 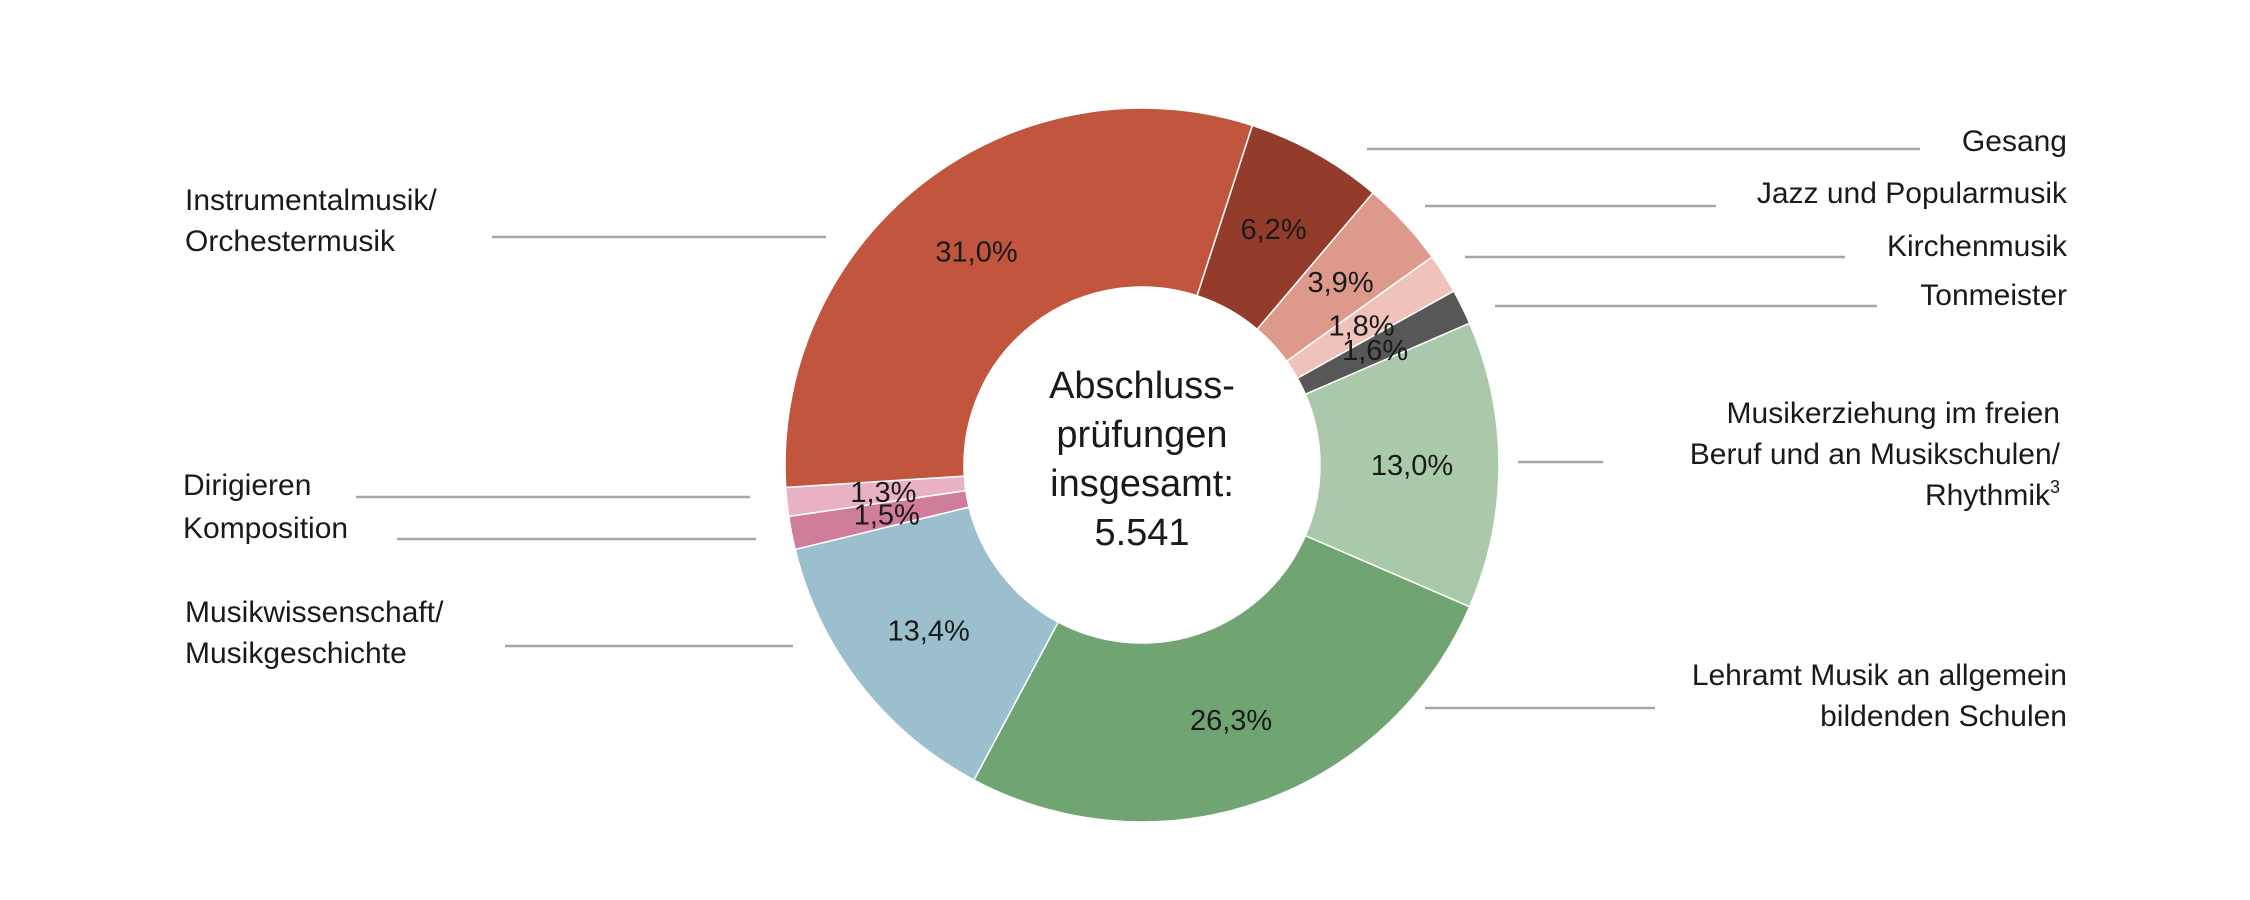 What do you see at coordinates (1274, 230) in the screenshot?
I see `pct-label-gesang: 6,2%` at bounding box center [1274, 230].